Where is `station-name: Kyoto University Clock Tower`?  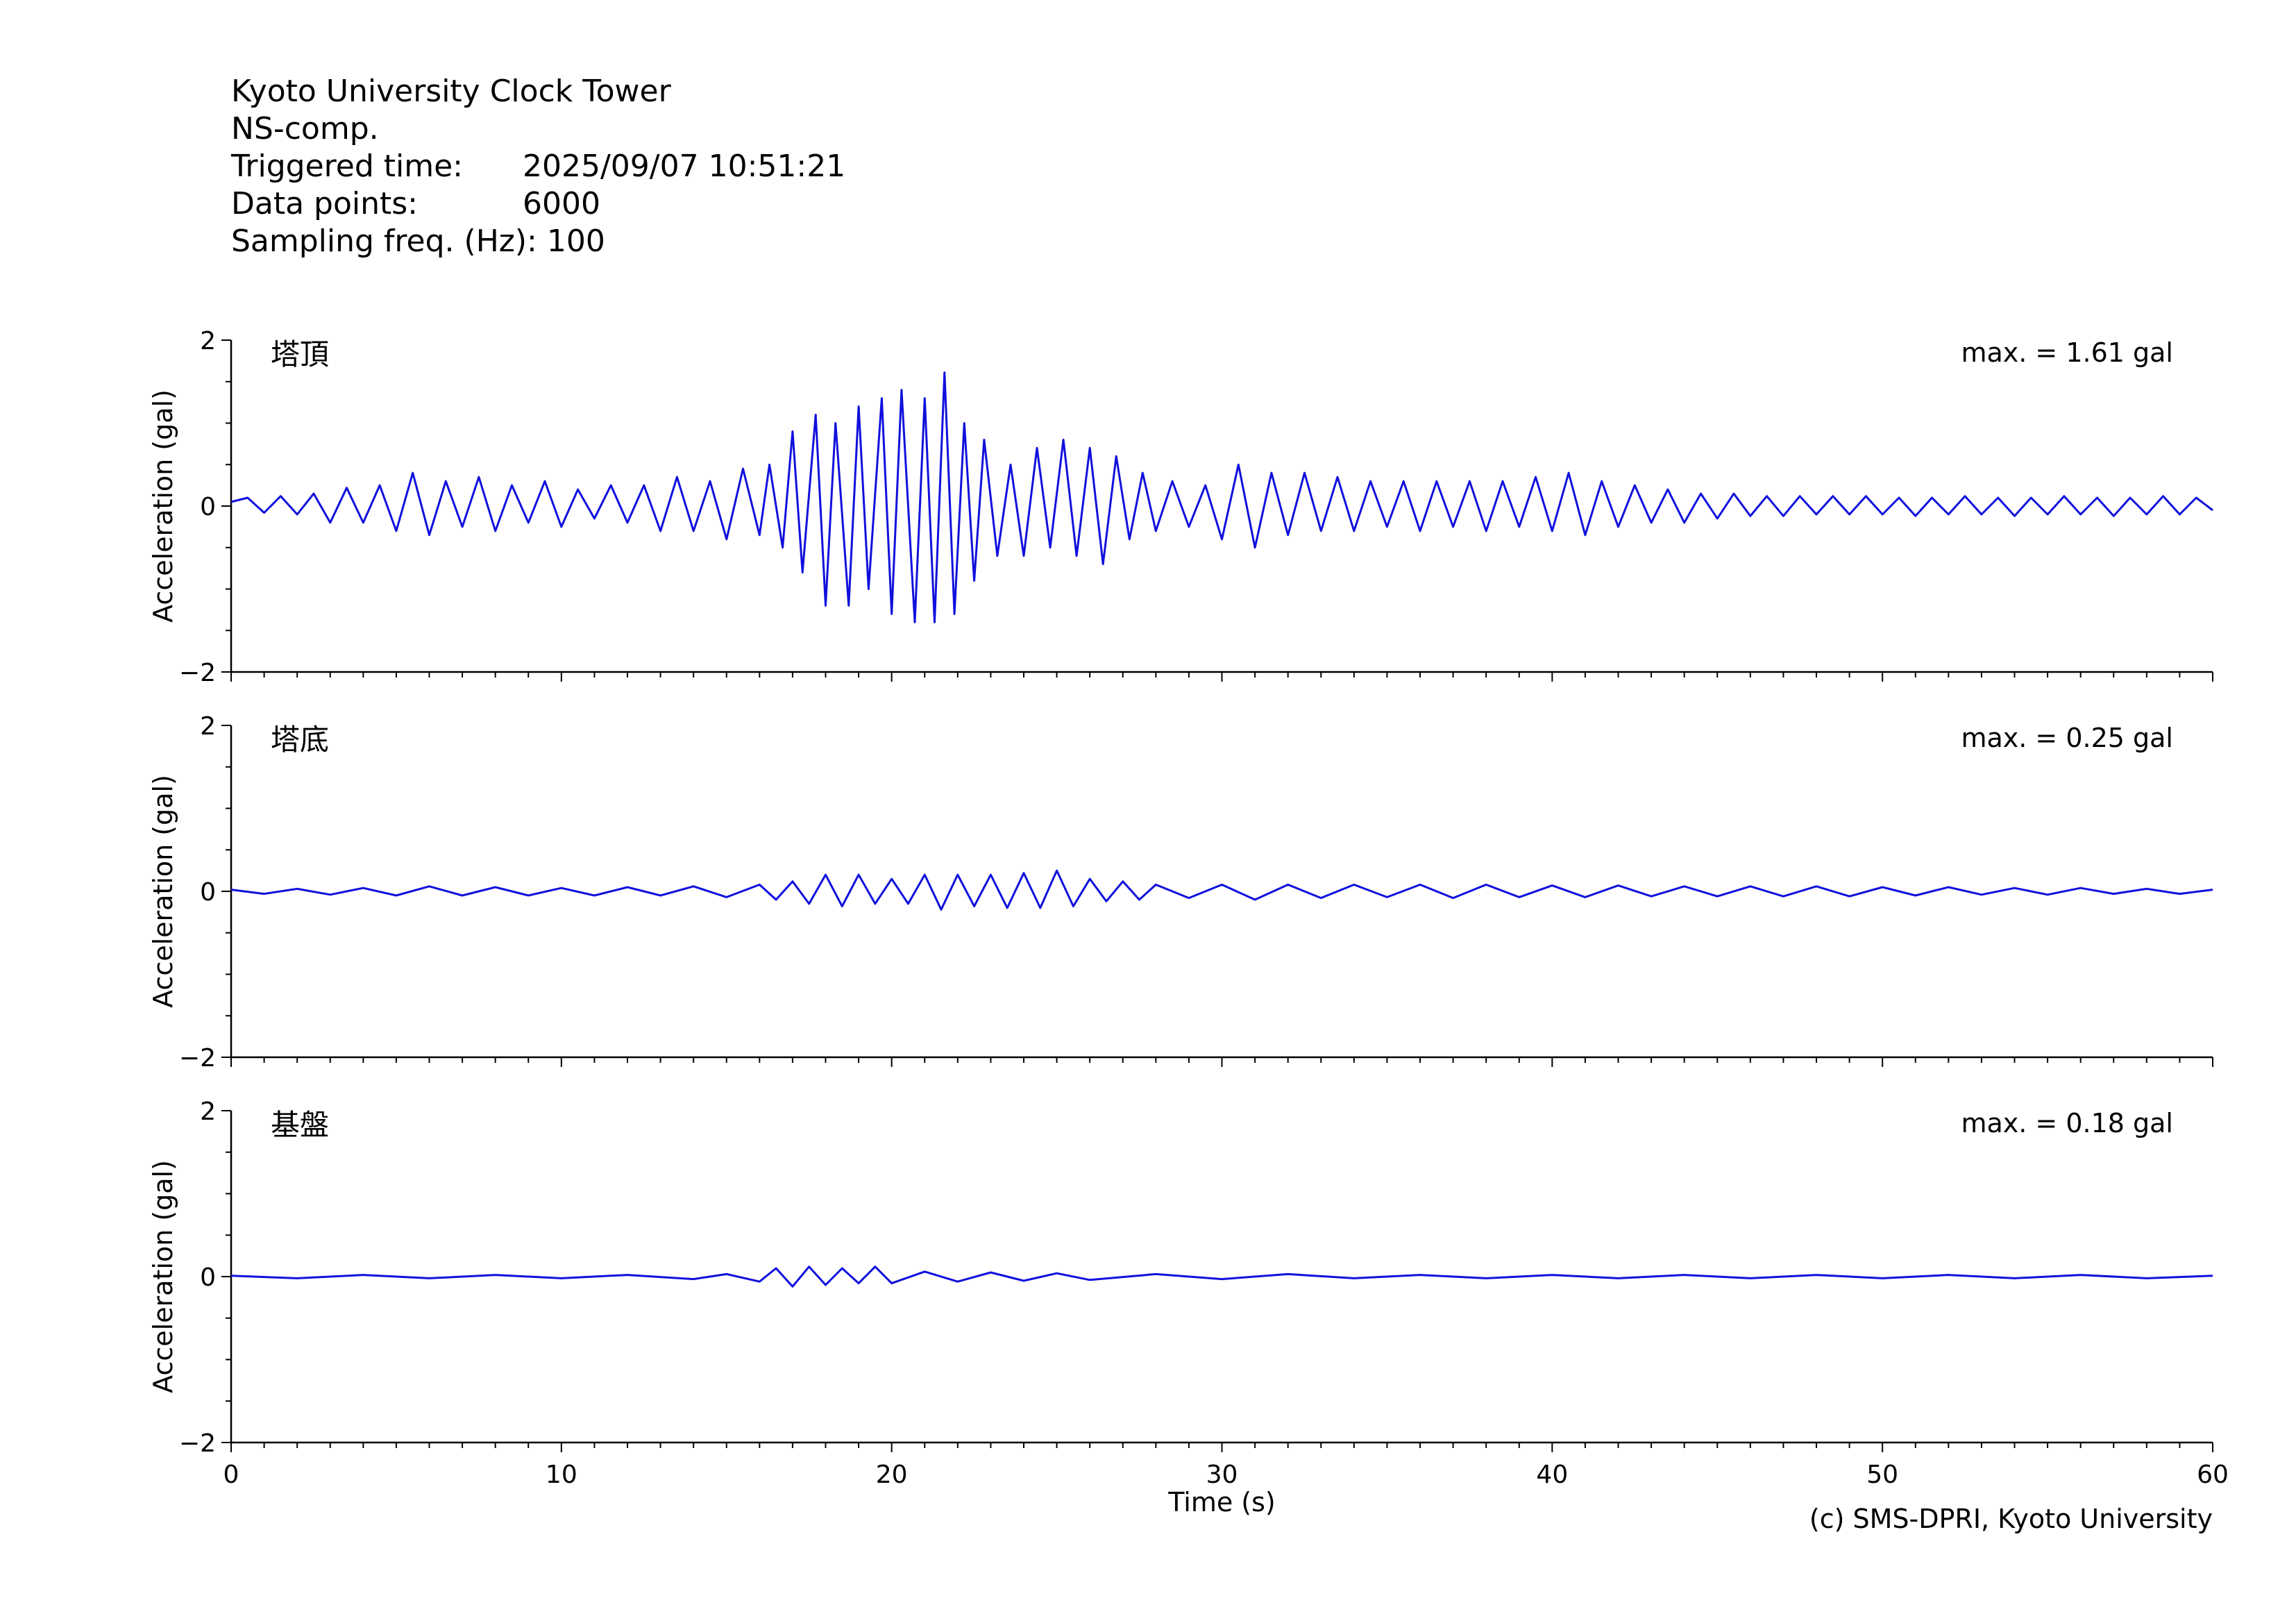
station-name: Kyoto University Clock Tower is located at coordinates (451, 91).